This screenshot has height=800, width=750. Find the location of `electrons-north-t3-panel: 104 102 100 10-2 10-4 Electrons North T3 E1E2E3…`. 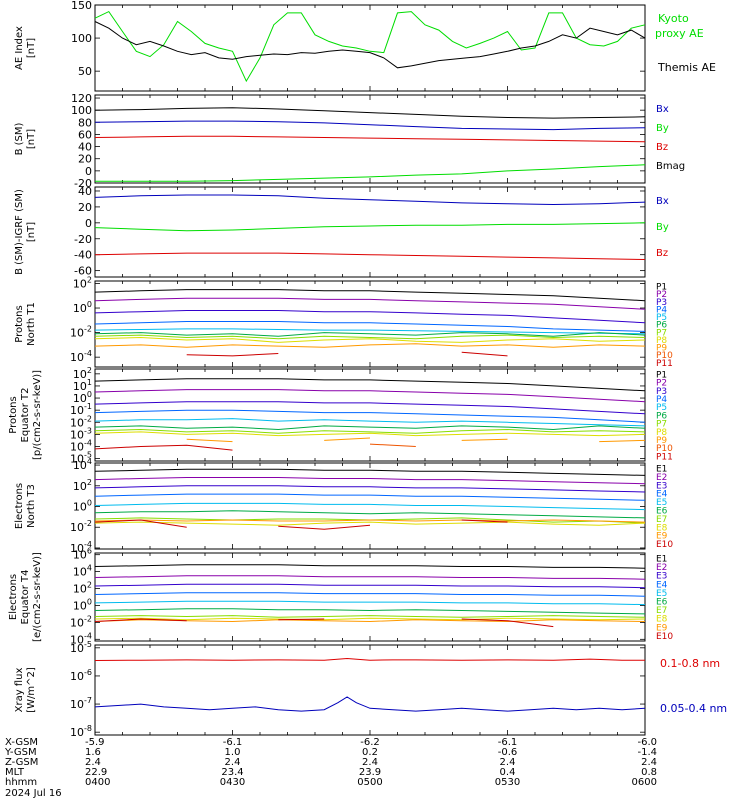

electrons-north-t3-panel: 104 102 100 10-2 10-4 Electrons North T3 E1E2E3… is located at coordinates (343, 506).